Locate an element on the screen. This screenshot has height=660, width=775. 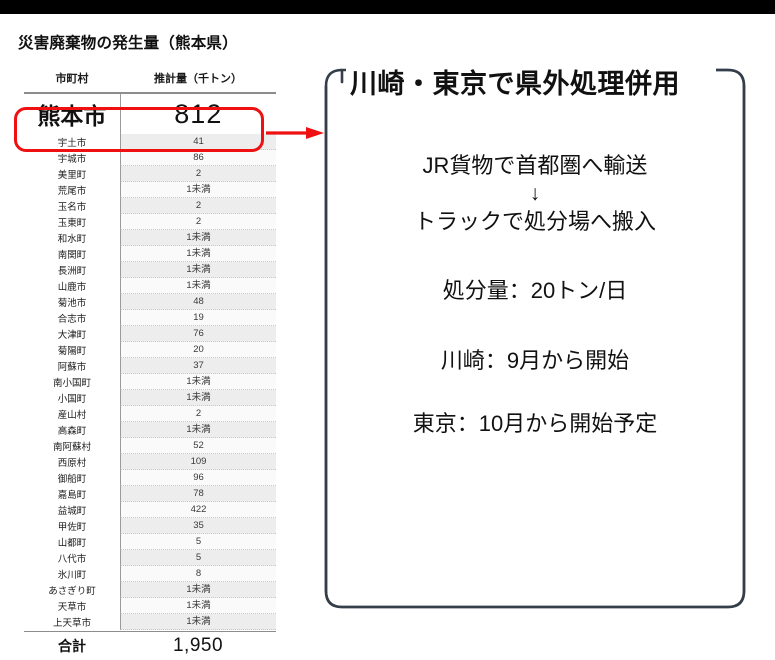
row-city-value: 86 is located at coordinates (198, 157).